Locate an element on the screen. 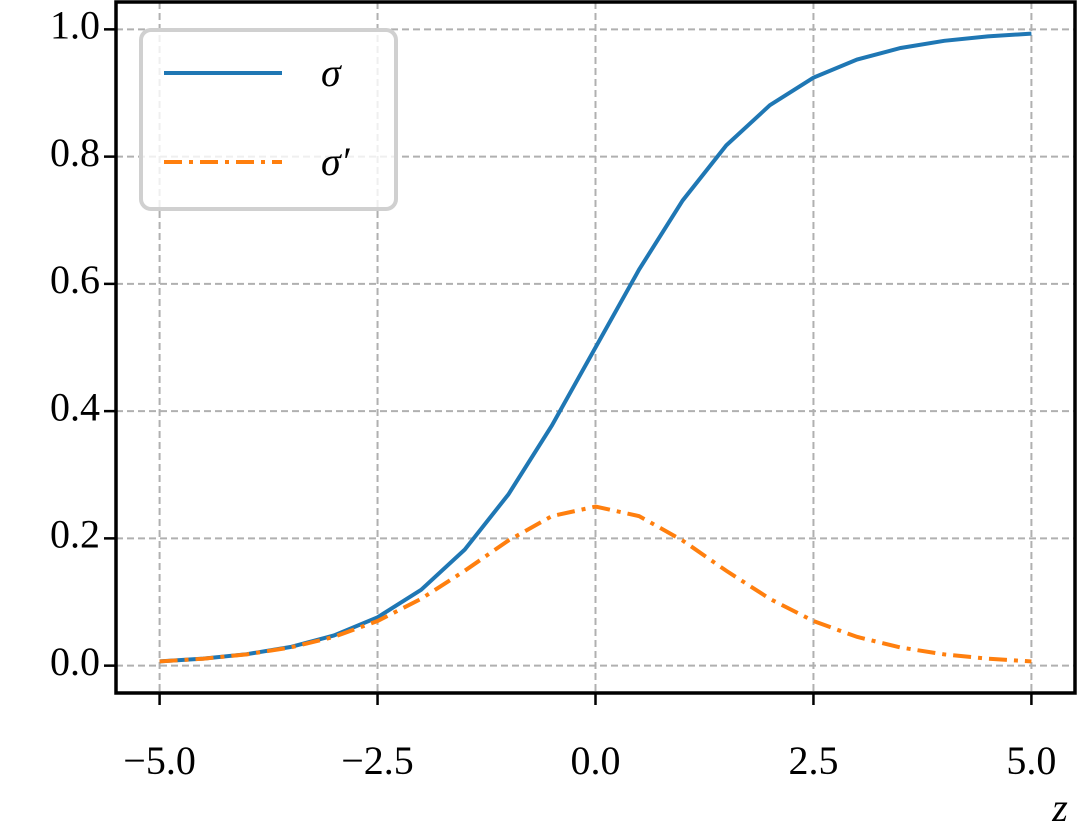  legend-box is located at coordinates (268, 119).